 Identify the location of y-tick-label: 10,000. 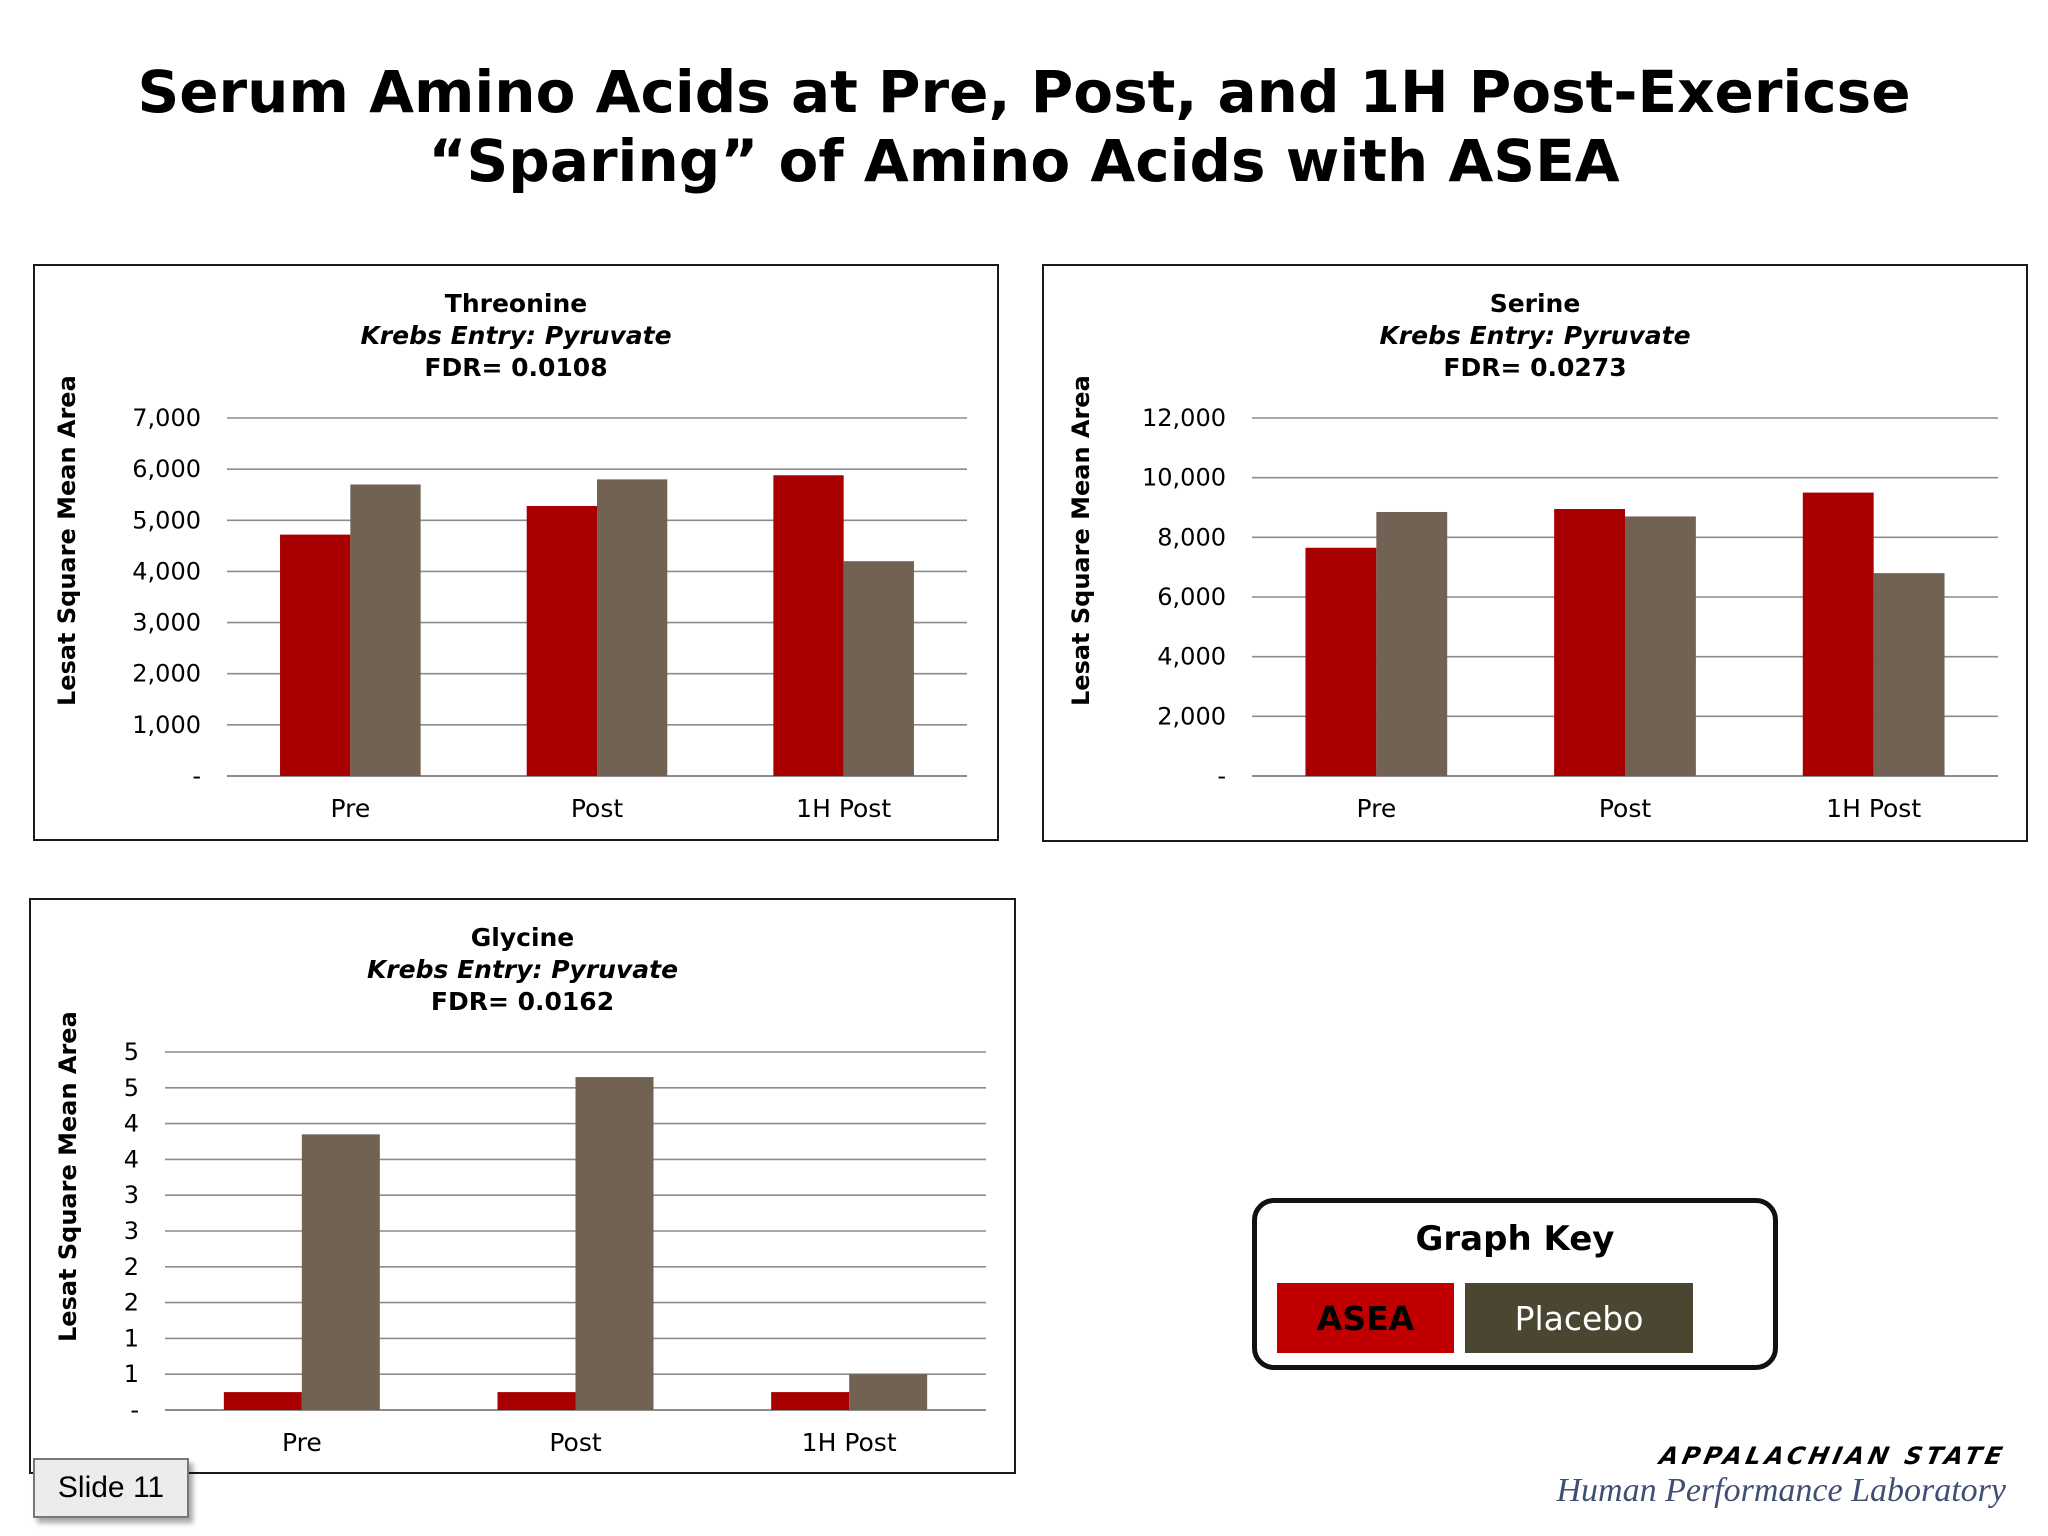
(1184, 478).